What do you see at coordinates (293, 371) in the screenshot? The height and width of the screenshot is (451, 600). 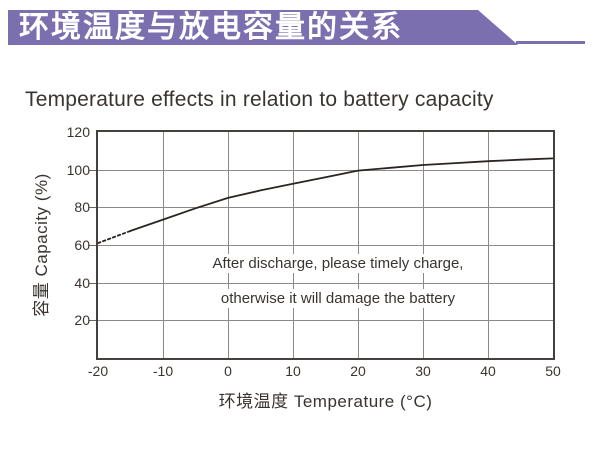 I see `x-tick-label: 10` at bounding box center [293, 371].